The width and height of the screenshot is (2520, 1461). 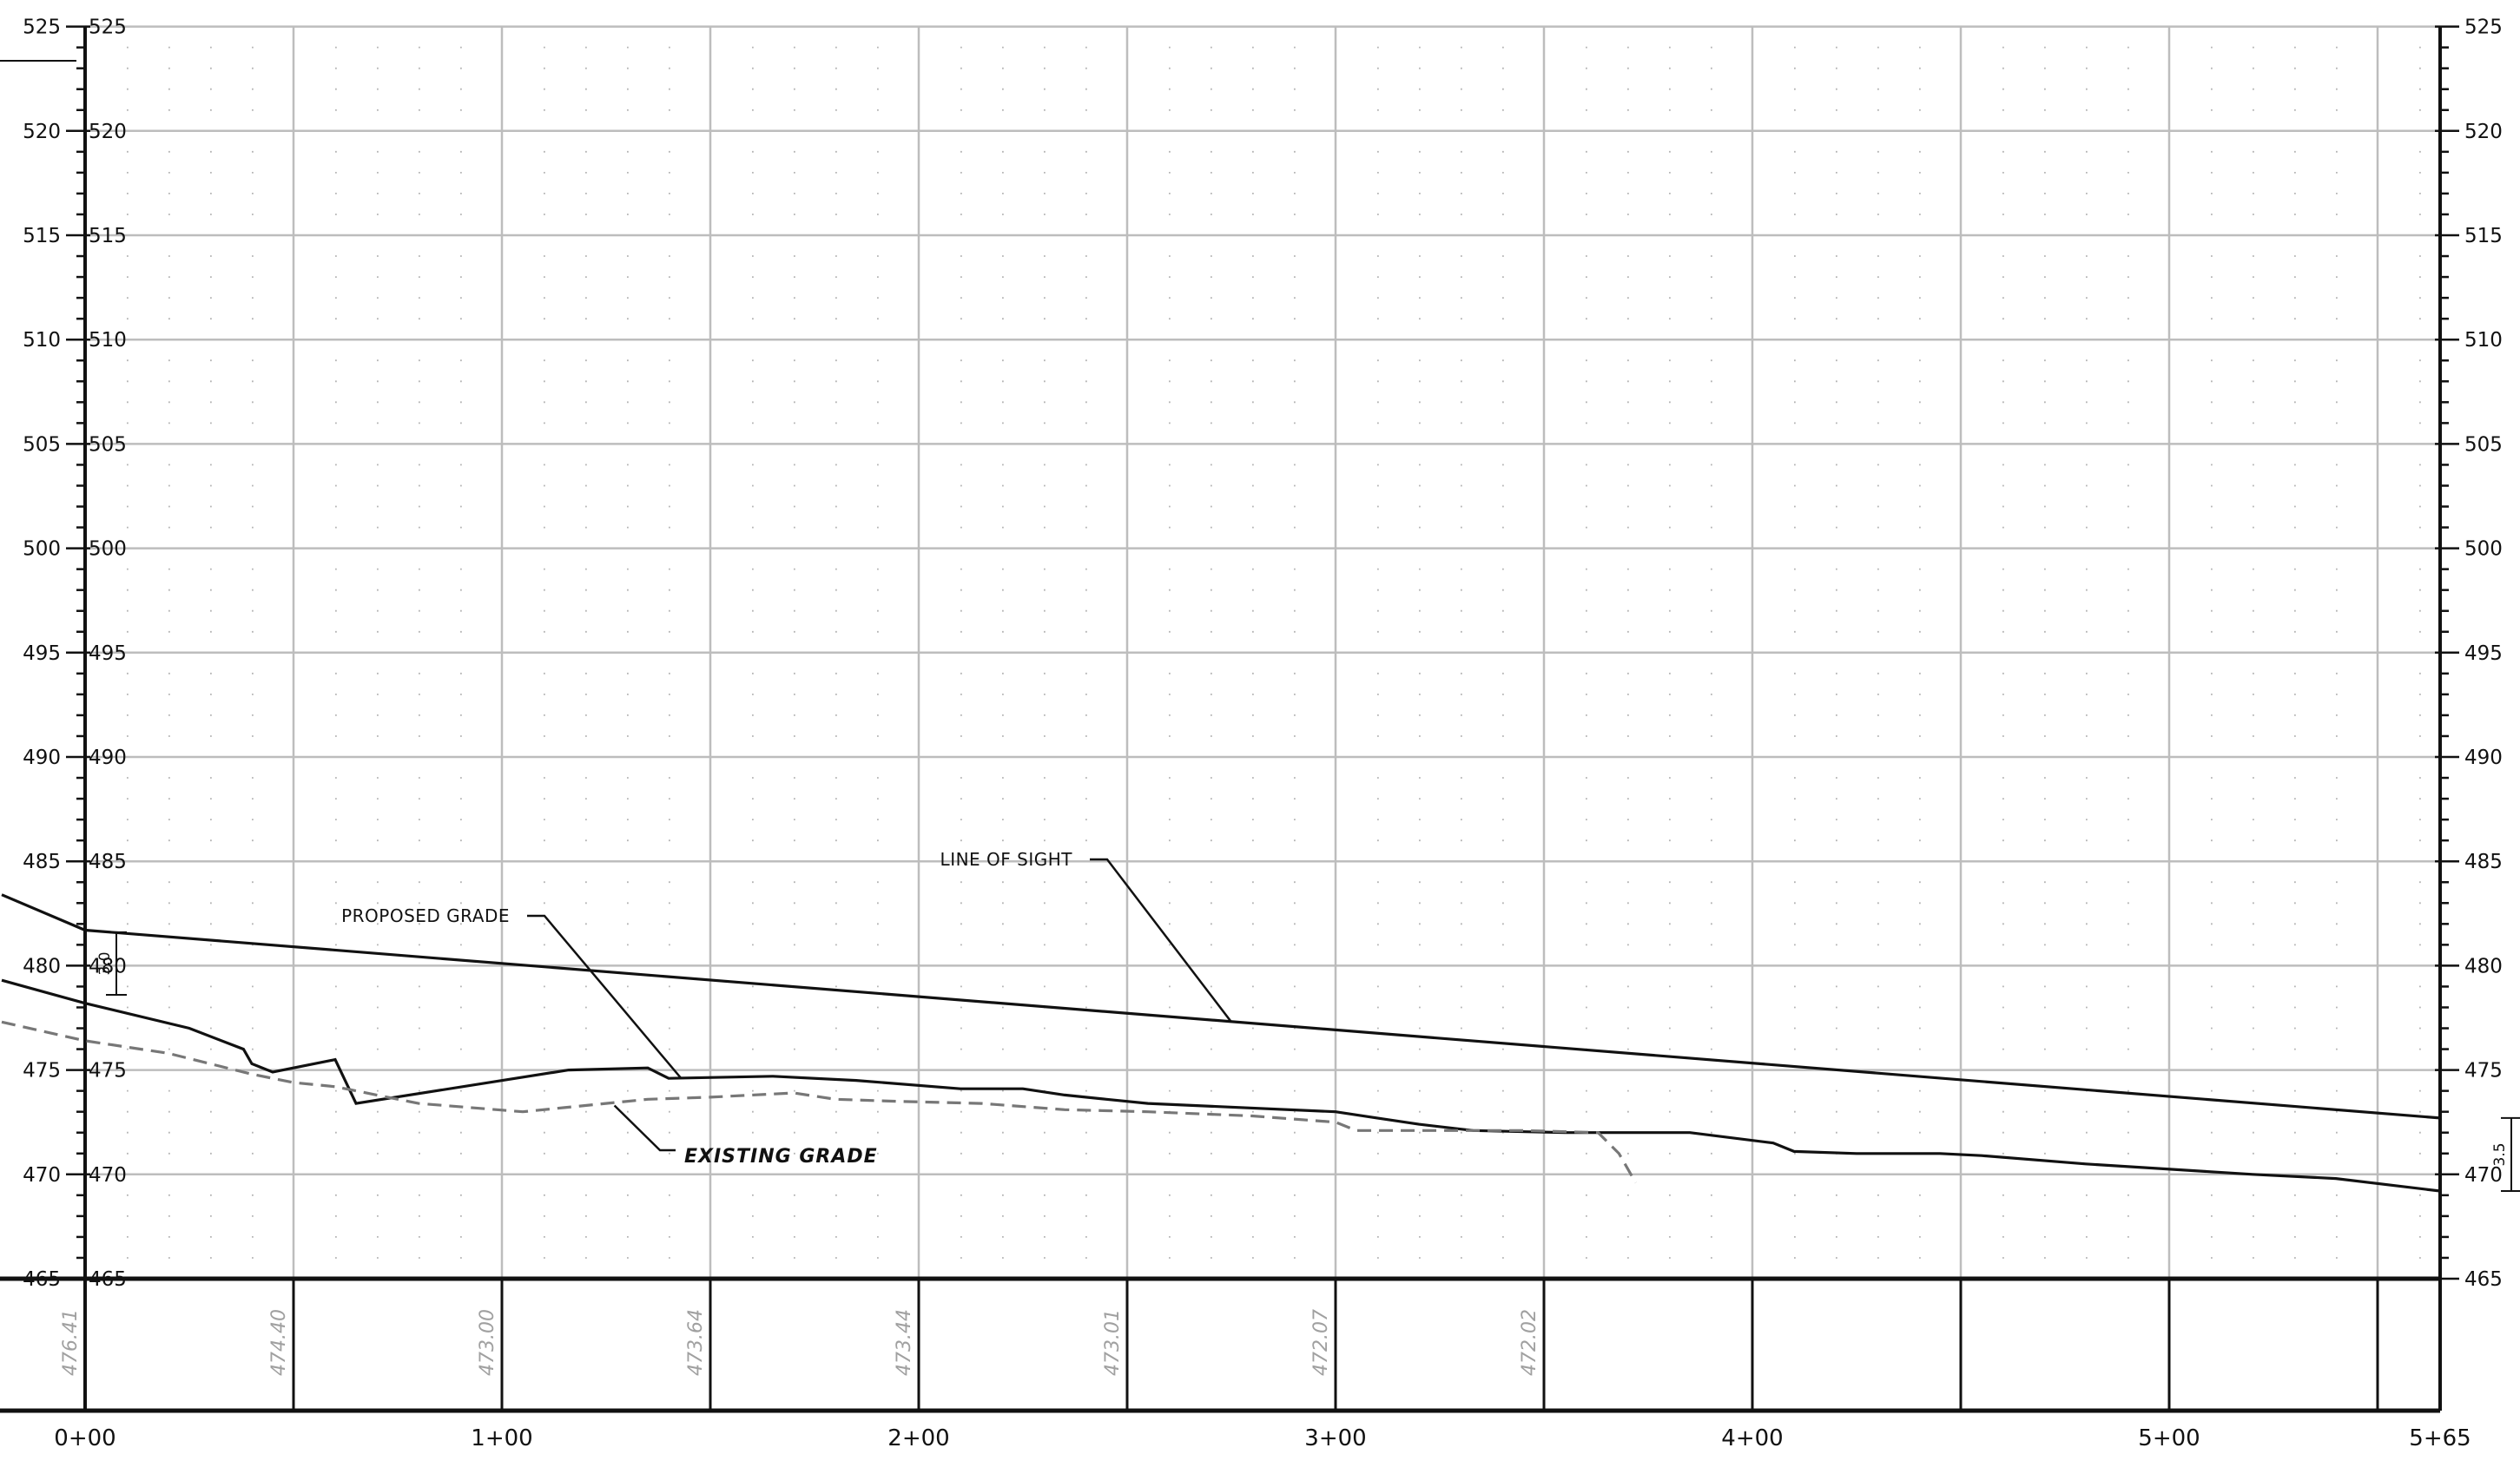 I want to click on left-elevation-label: 470, so click(x=42, y=1175).